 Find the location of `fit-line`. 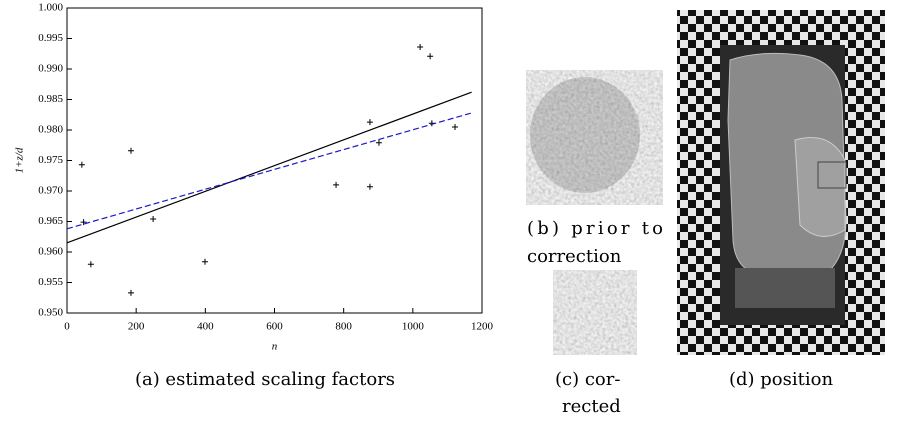

fit-line is located at coordinates (269, 171).